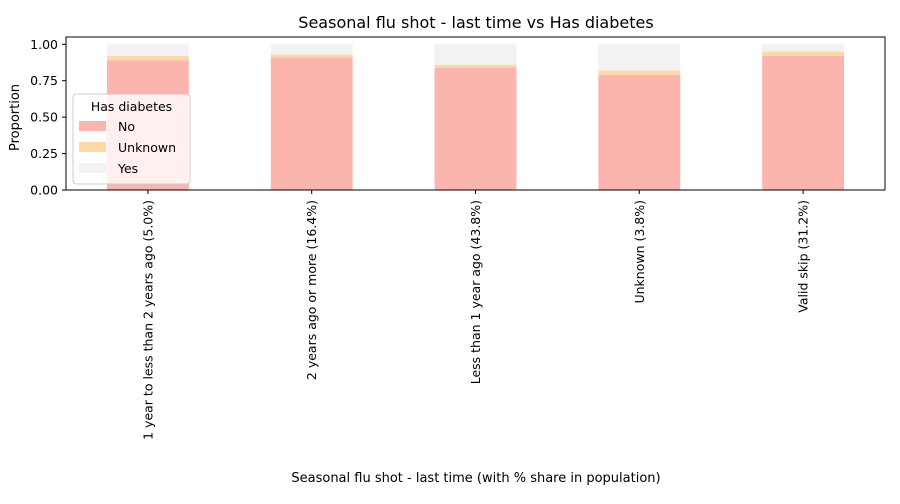 This screenshot has height=504, width=900. What do you see at coordinates (131, 106) in the screenshot?
I see `legend-title: Has diabetes` at bounding box center [131, 106].